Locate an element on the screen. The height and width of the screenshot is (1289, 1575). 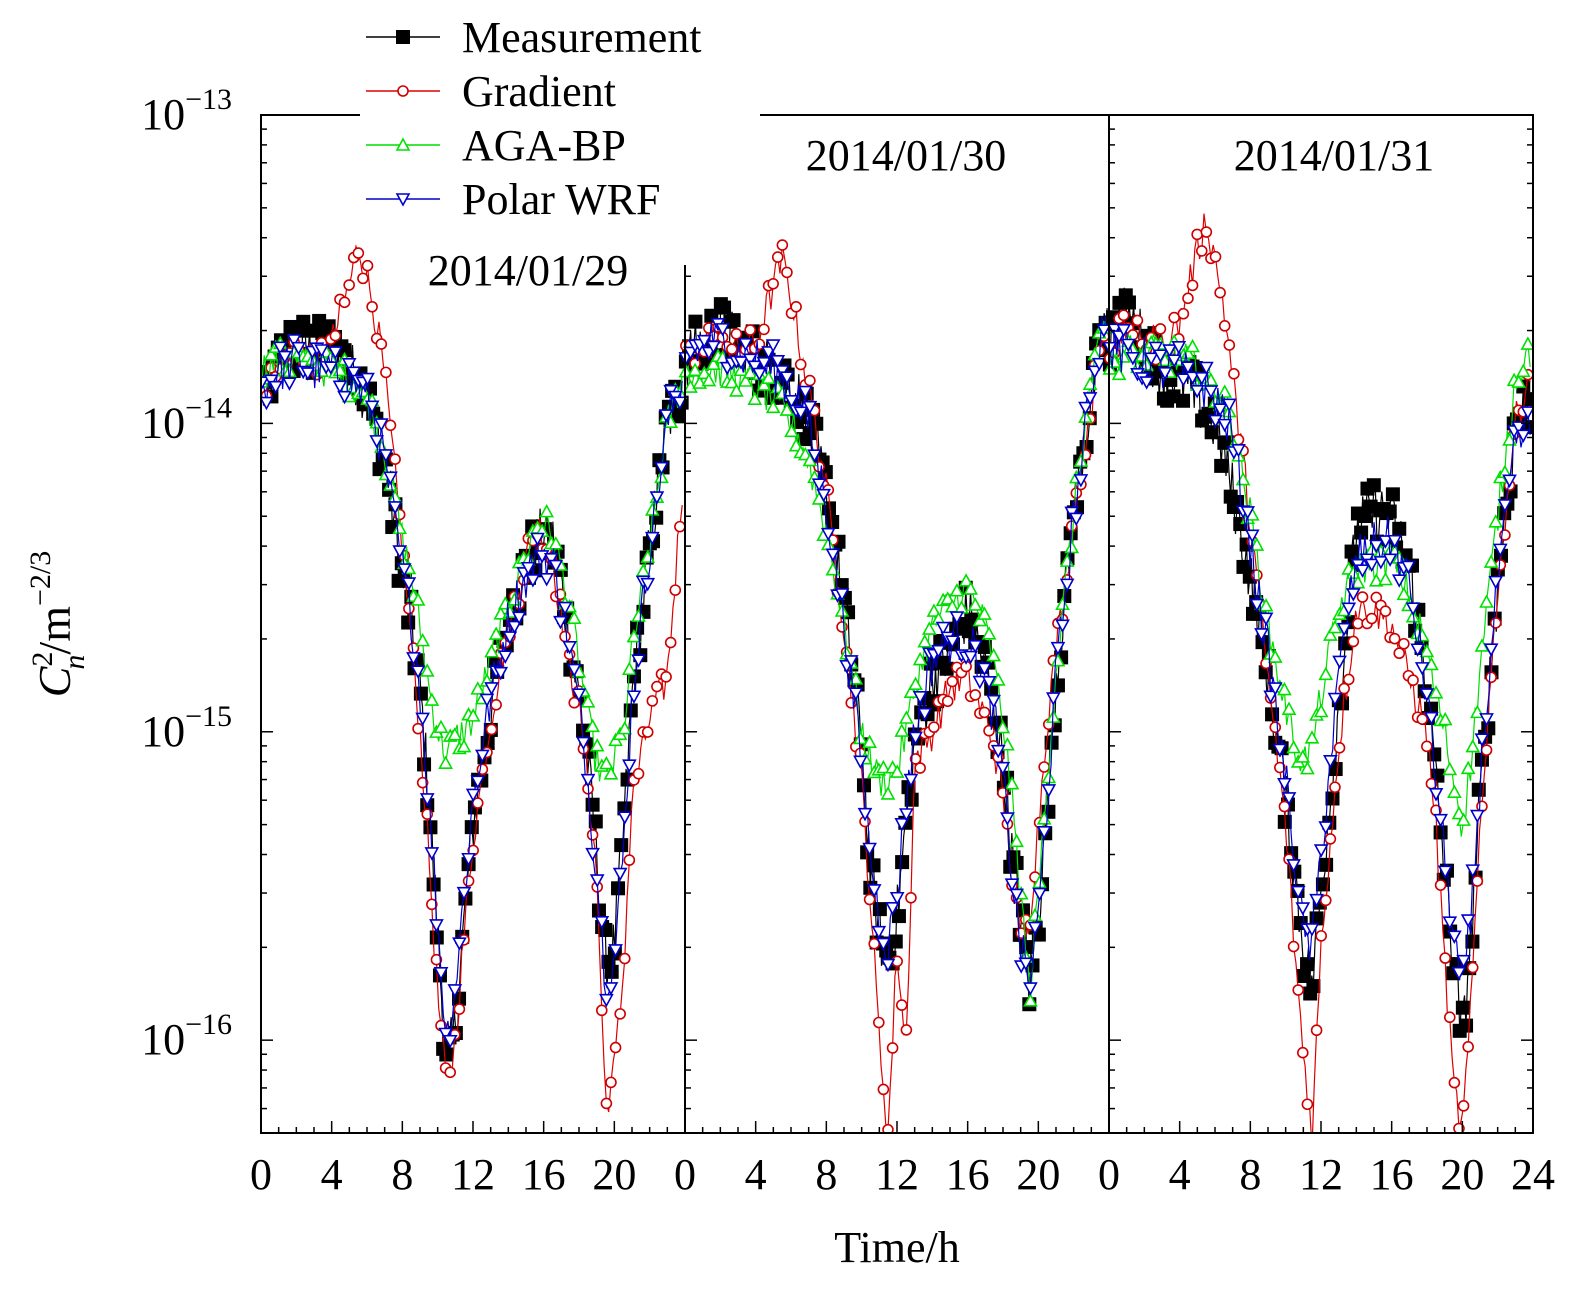
y-tick-exponent: −14 is located at coordinates (208, 407).